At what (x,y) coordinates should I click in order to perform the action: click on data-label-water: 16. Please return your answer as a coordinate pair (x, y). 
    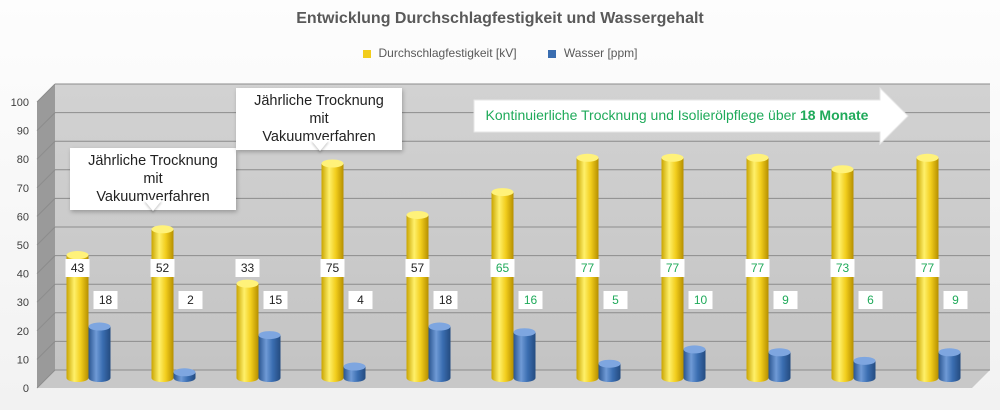
    Looking at the image, I should click on (531, 300).